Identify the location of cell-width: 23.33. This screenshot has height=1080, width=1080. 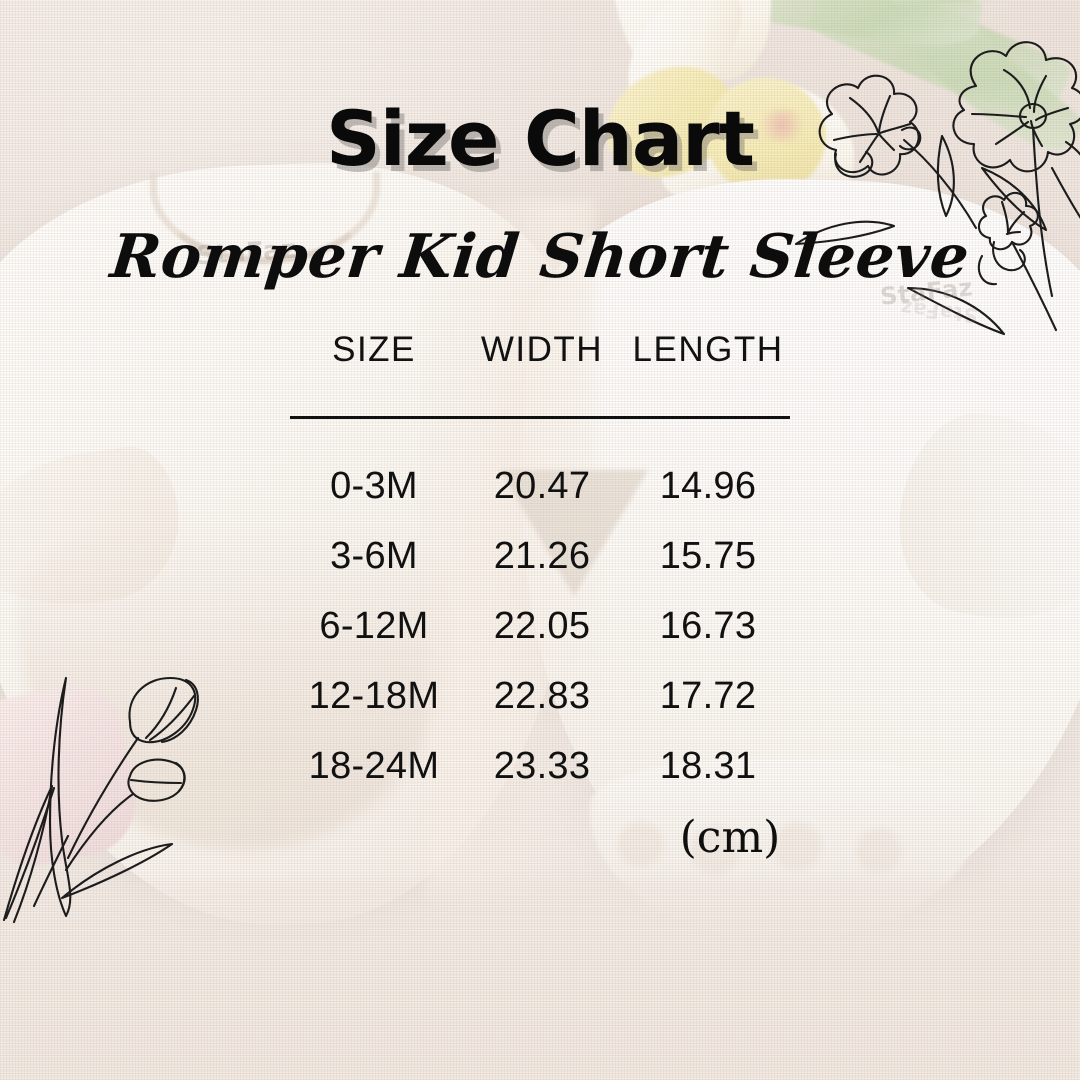
(542, 766).